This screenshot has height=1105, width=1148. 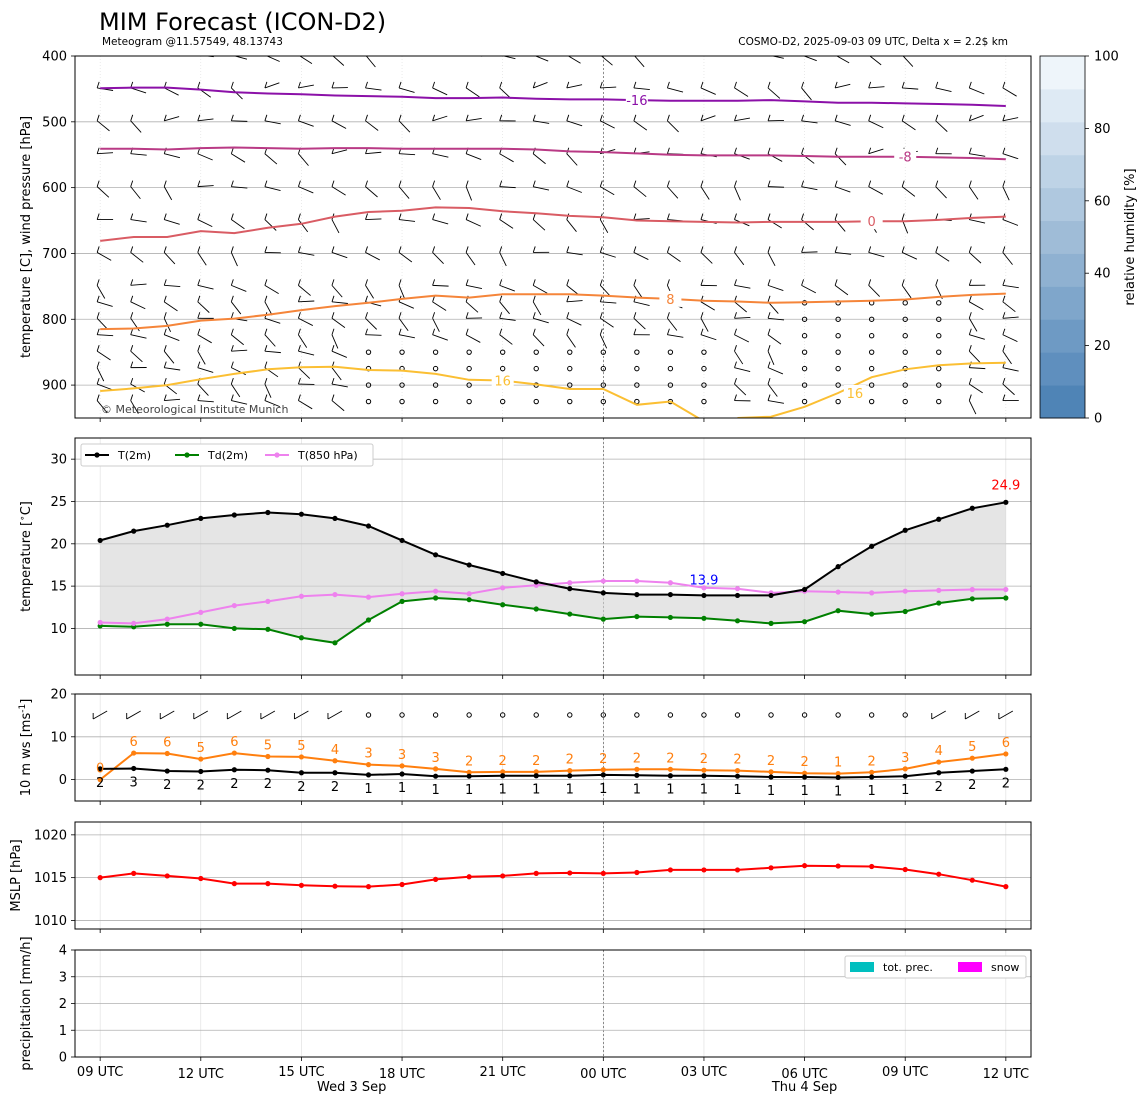 I want to click on wind-max-line, so click(x=552, y=766).